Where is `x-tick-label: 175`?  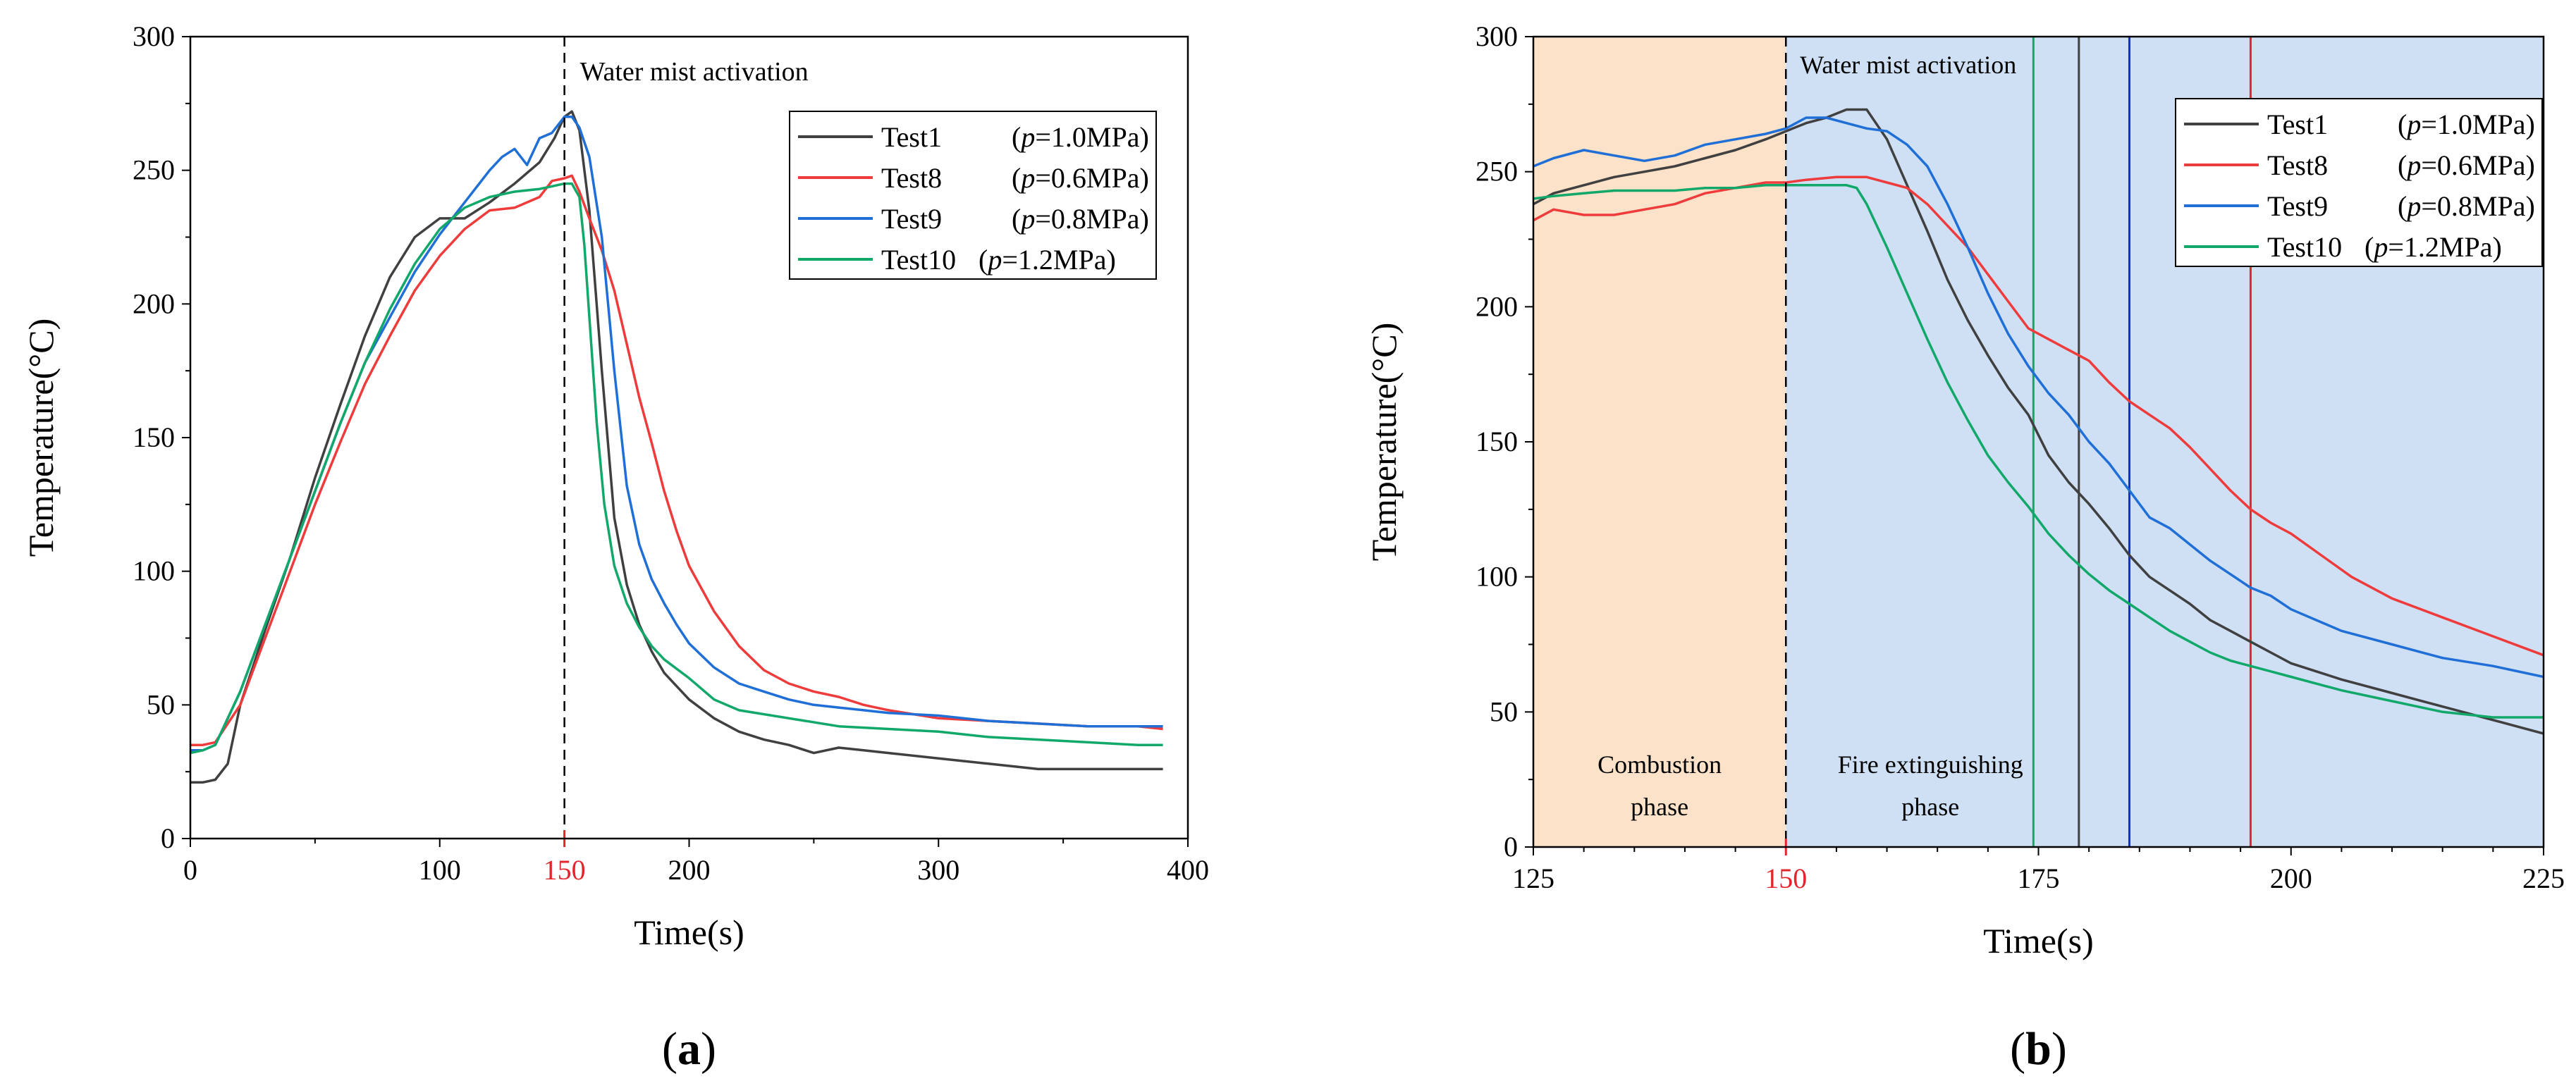
x-tick-label: 175 is located at coordinates (2039, 878).